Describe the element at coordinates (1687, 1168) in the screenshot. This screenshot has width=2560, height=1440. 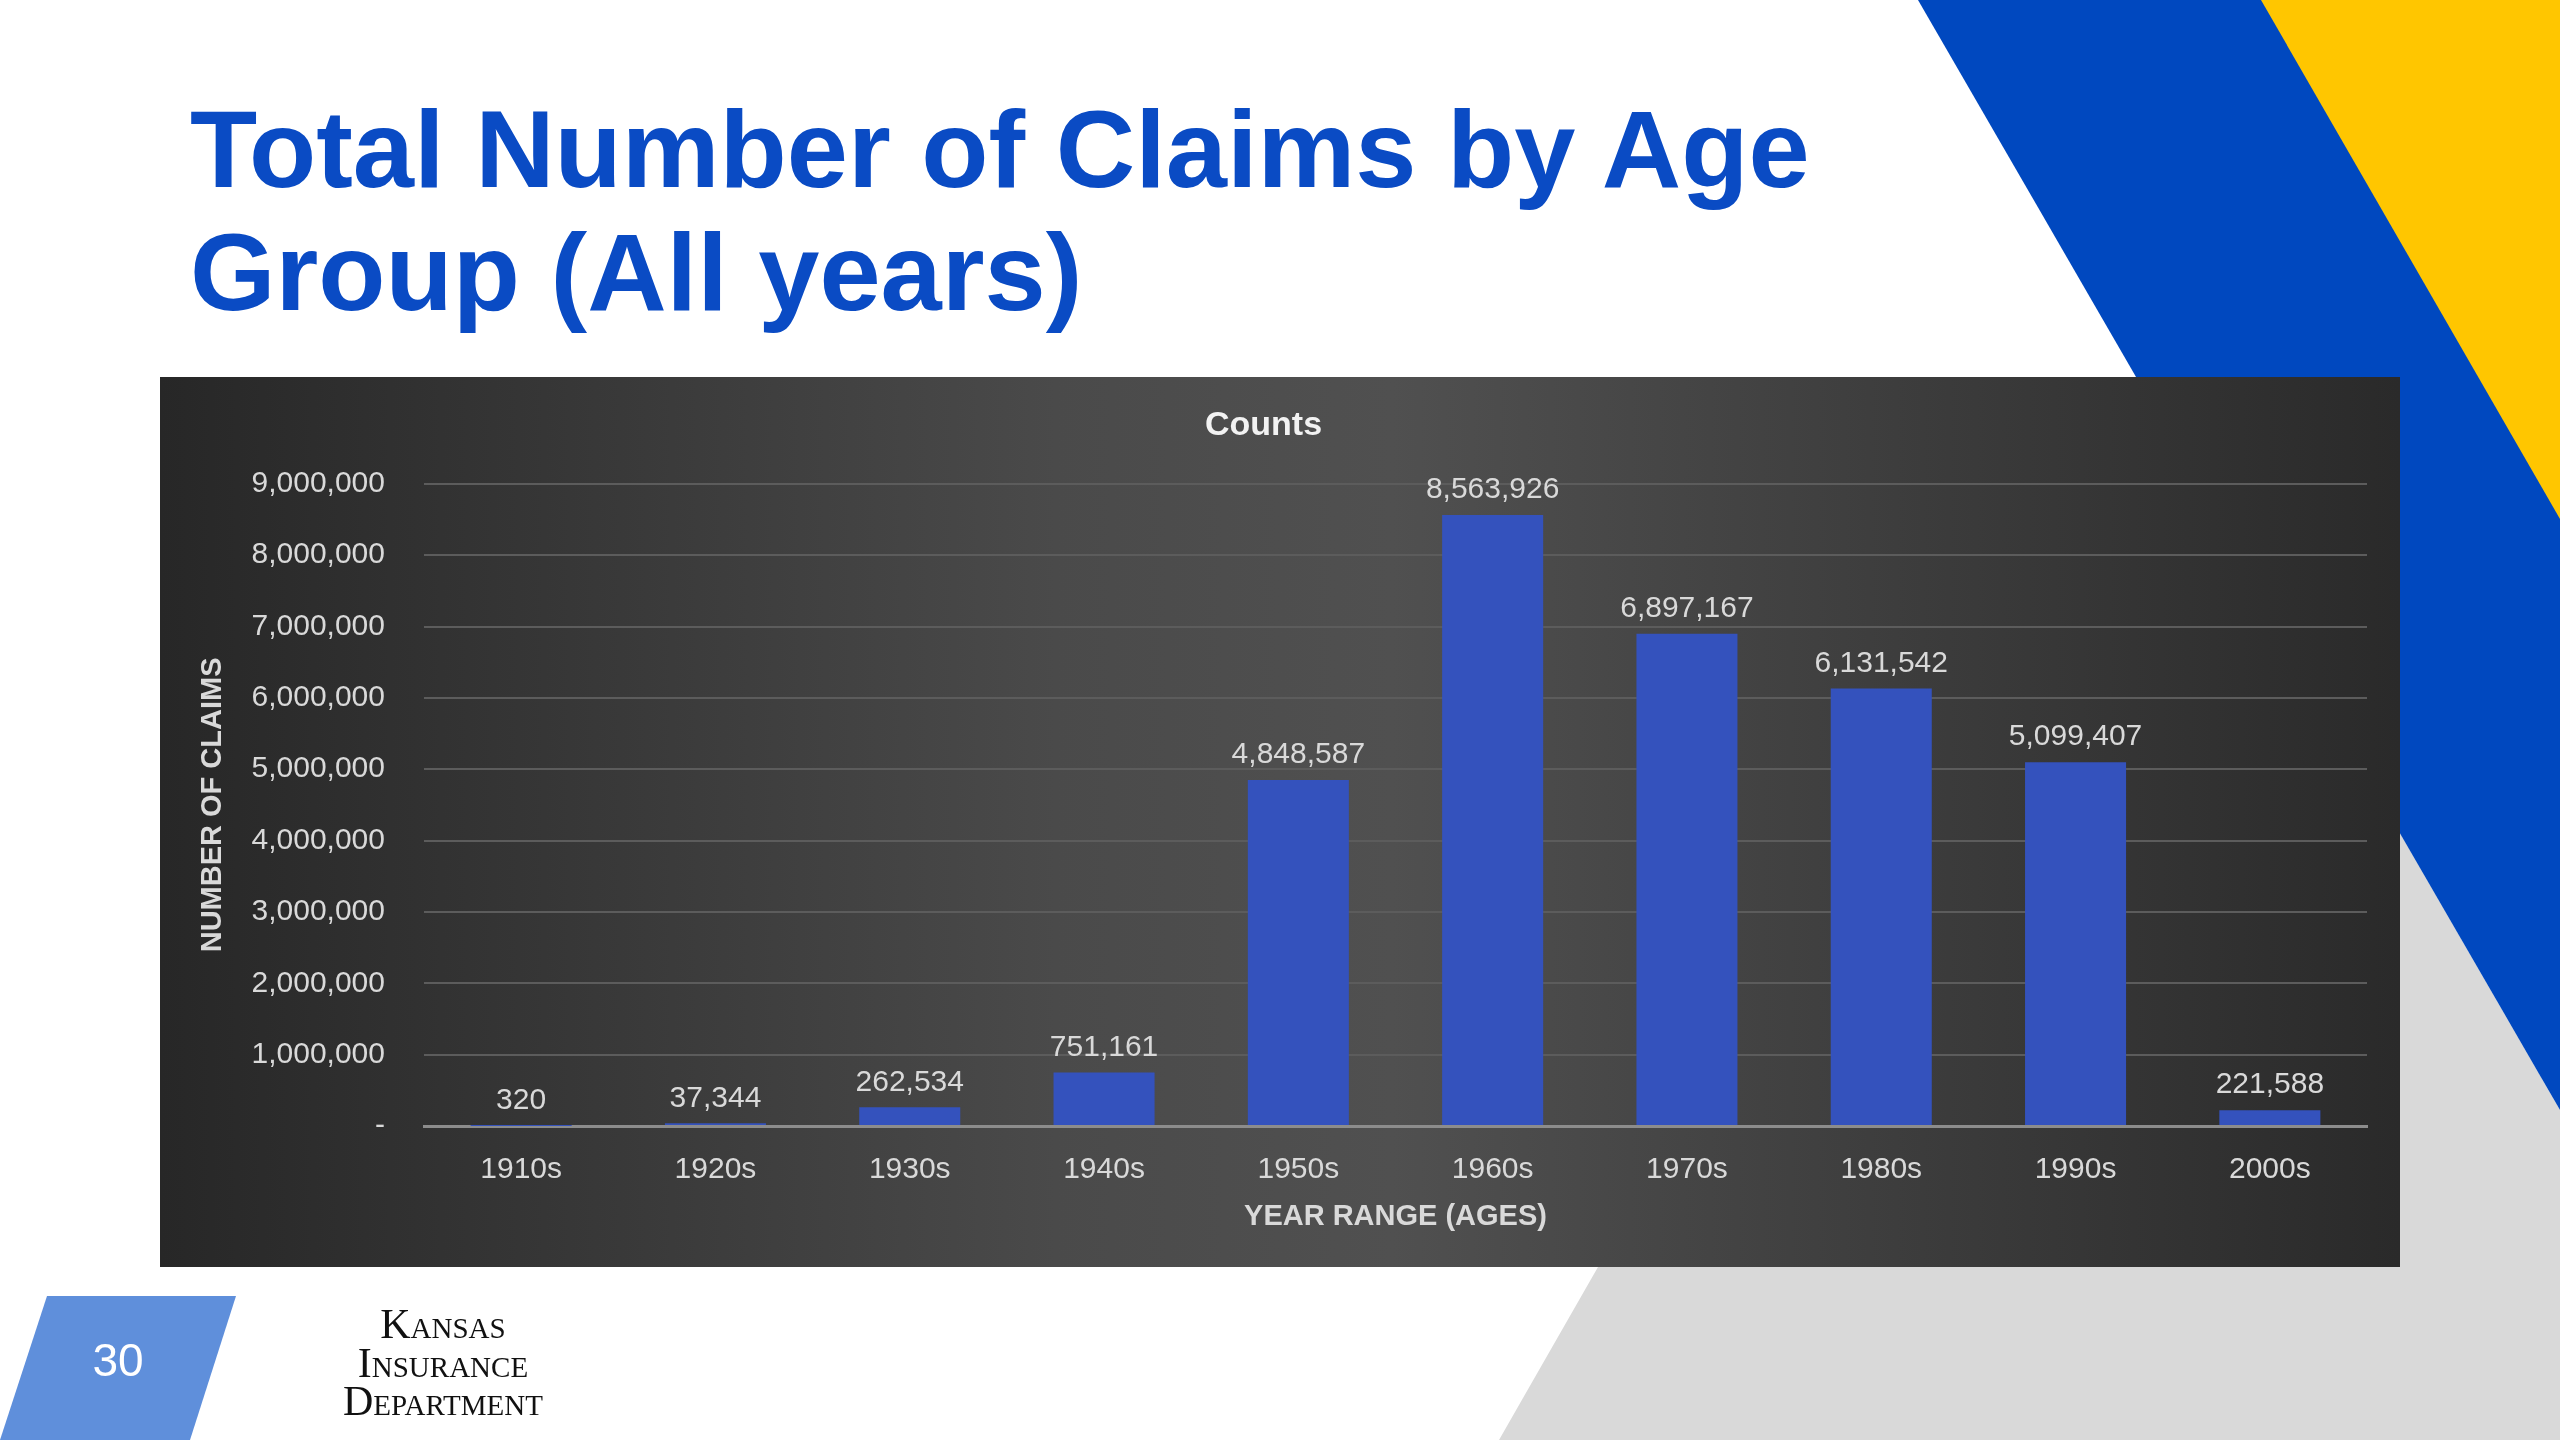
I see `x-tick-label: 1970s` at that location.